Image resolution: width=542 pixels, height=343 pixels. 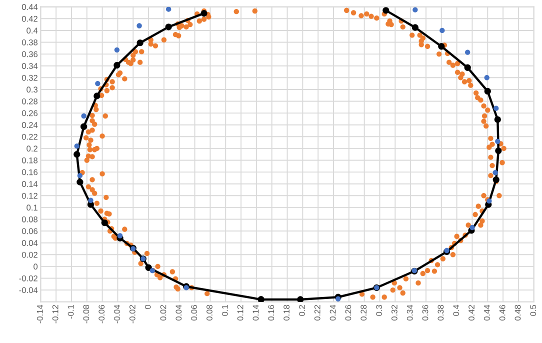 I want to click on x-tick-label: 0.4, so click(x=456, y=310).